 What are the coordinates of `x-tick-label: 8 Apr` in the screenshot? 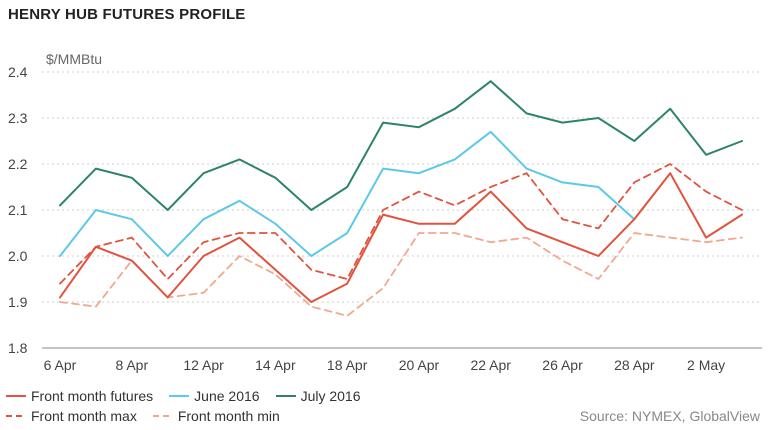 It's located at (131, 365).